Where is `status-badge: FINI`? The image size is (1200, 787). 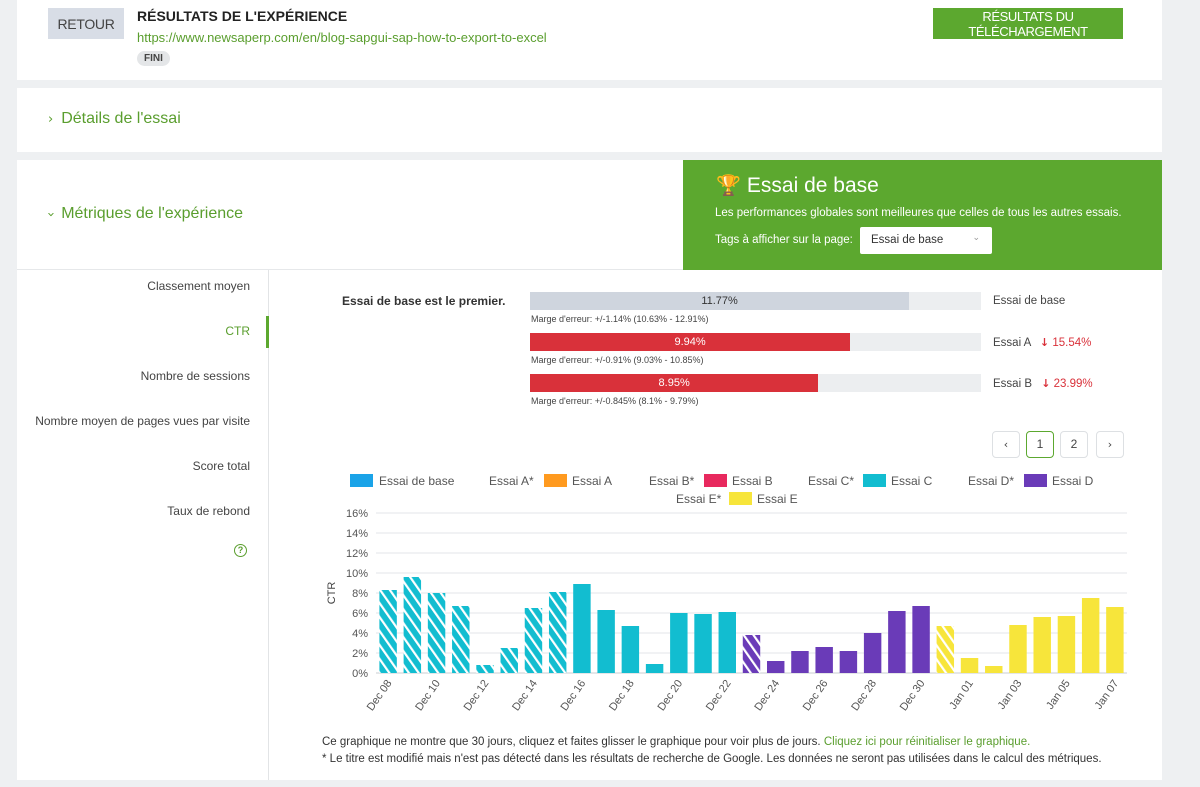 status-badge: FINI is located at coordinates (153, 58).